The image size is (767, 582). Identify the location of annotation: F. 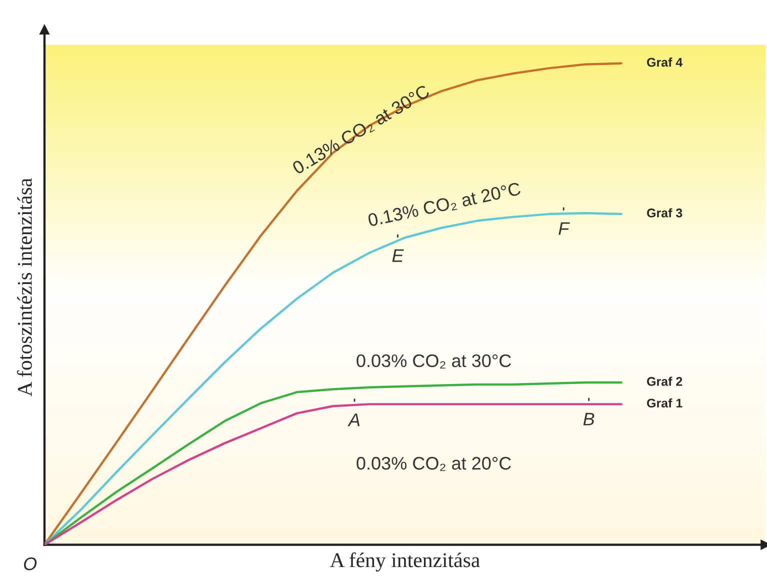
(564, 228).